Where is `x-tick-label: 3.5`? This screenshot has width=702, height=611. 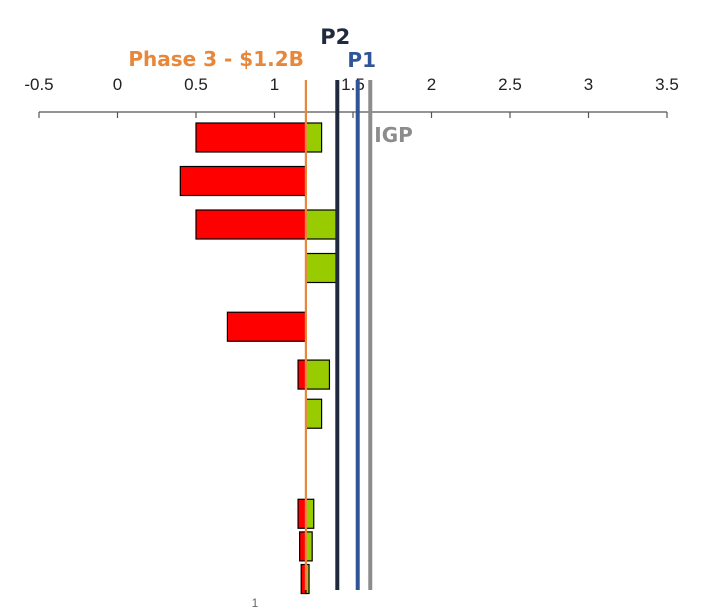
x-tick-label: 3.5 is located at coordinates (667, 84).